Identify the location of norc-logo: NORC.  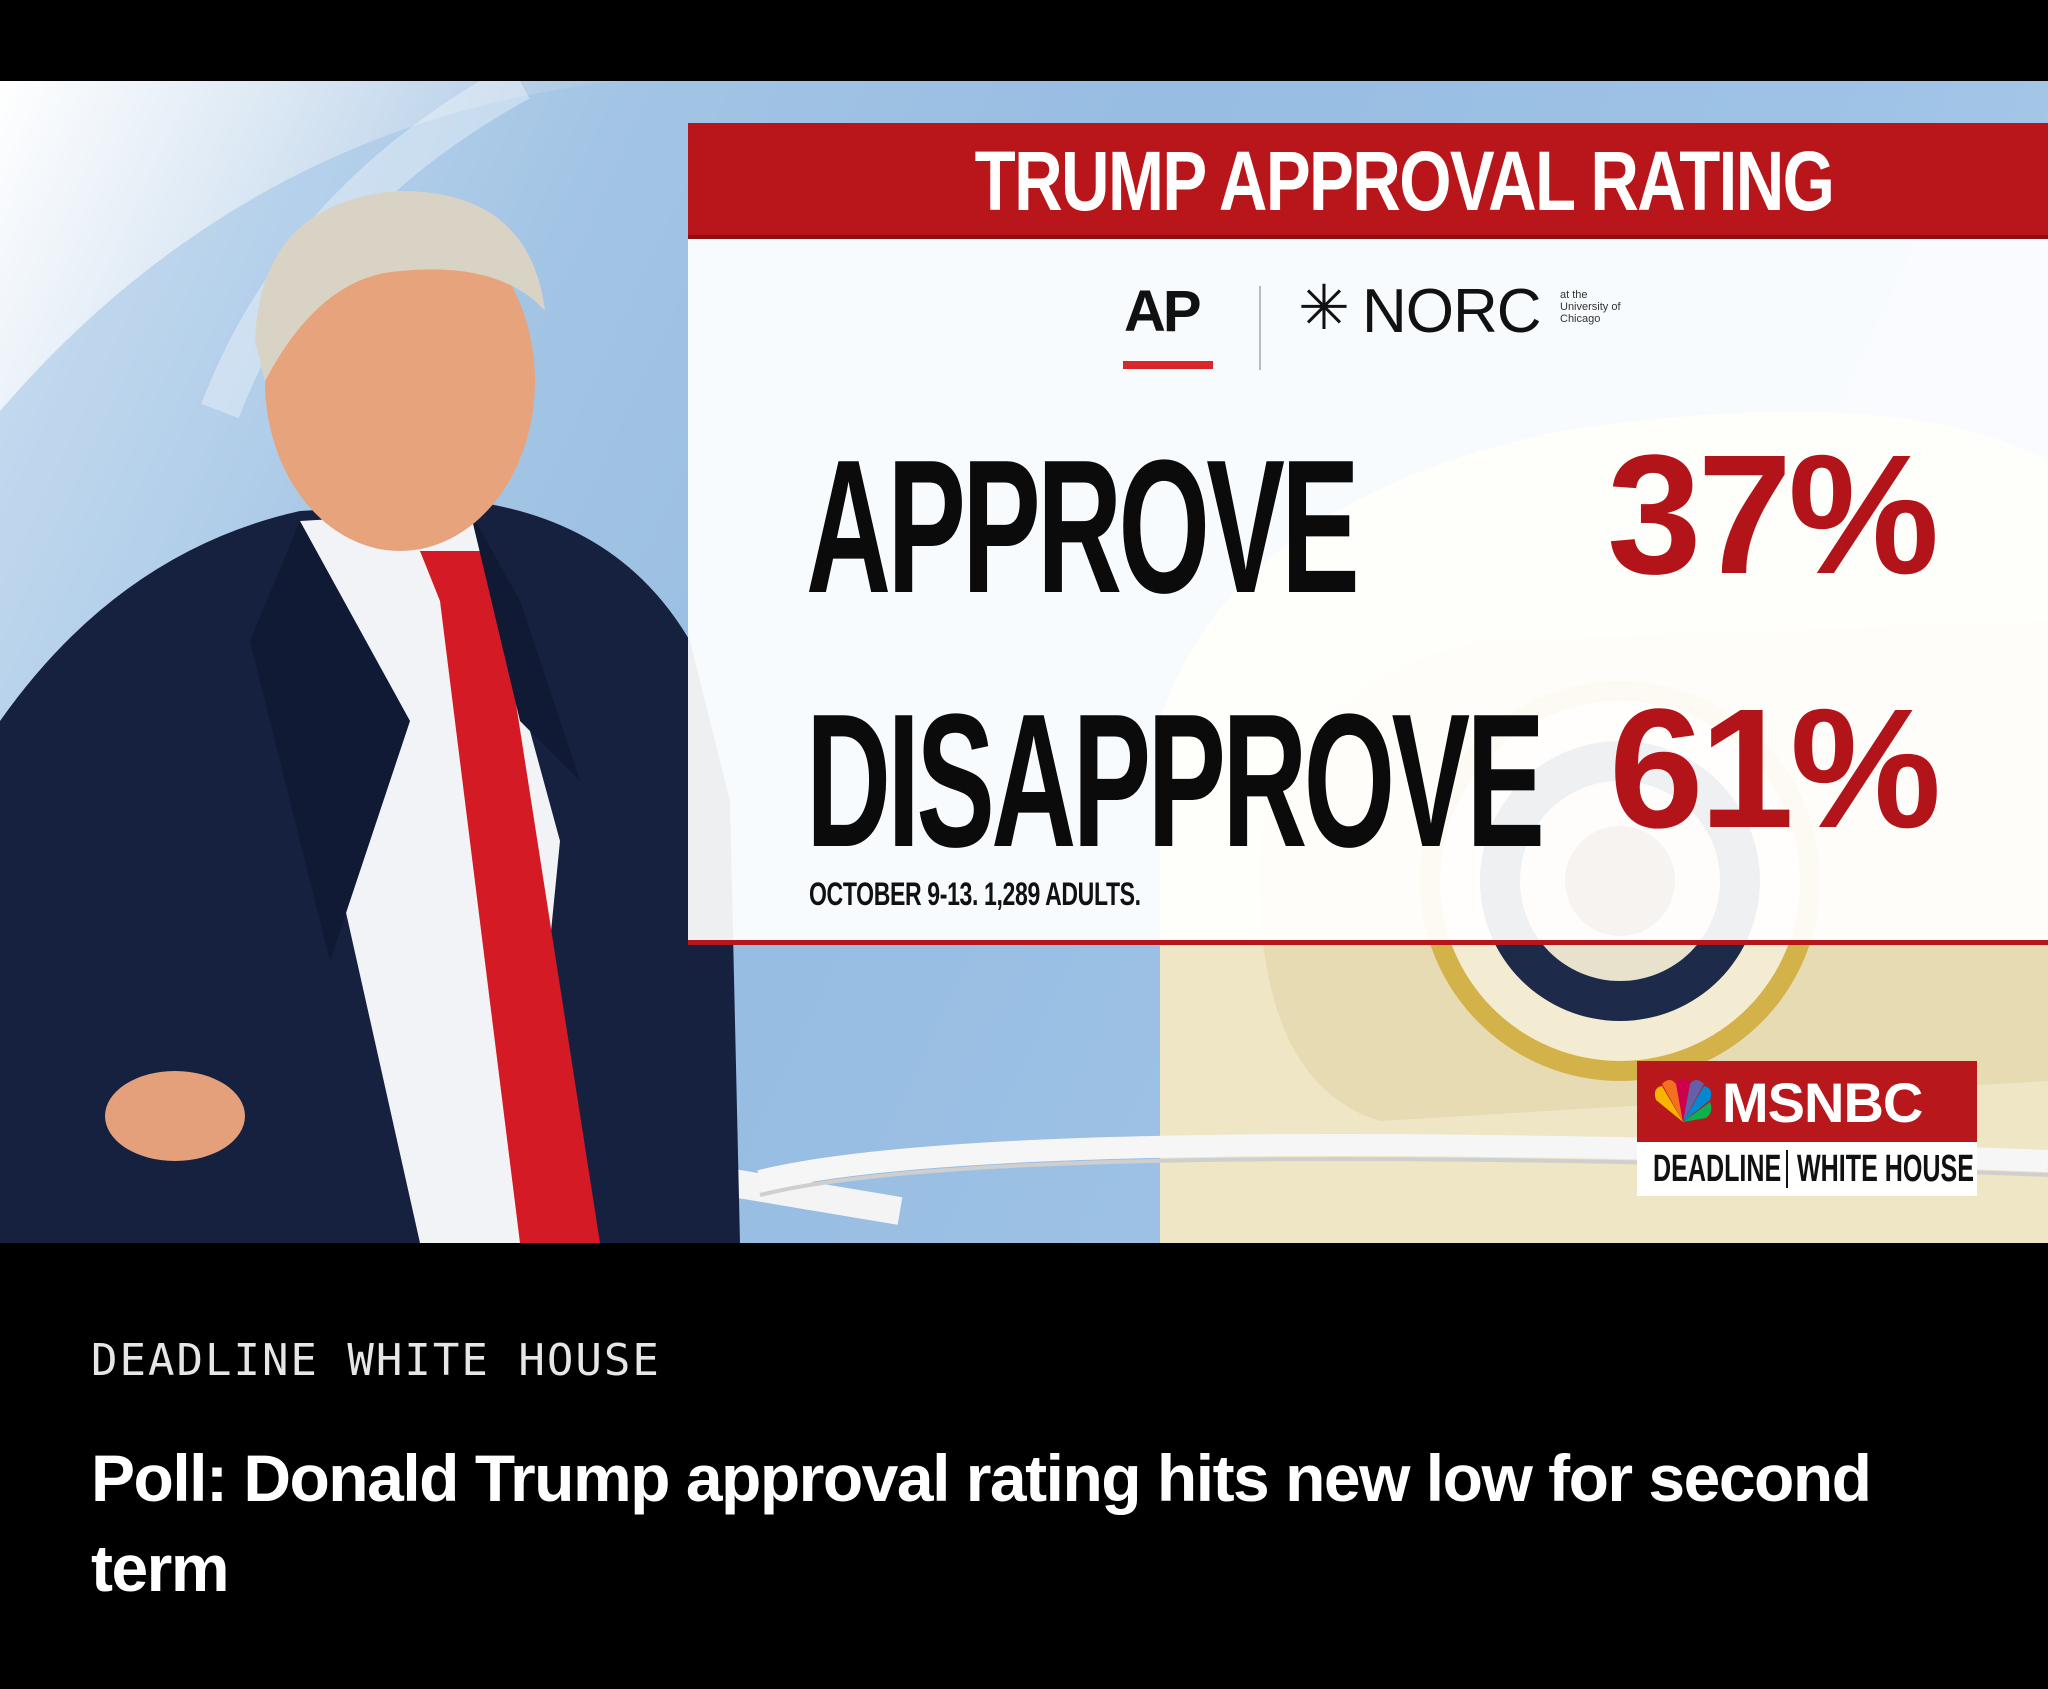
(1452, 311).